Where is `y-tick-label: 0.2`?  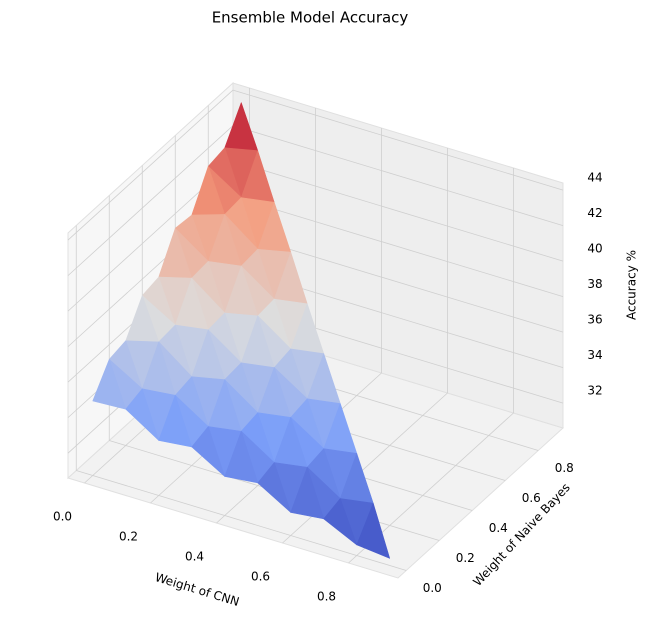 y-tick-label: 0.2 is located at coordinates (465, 558).